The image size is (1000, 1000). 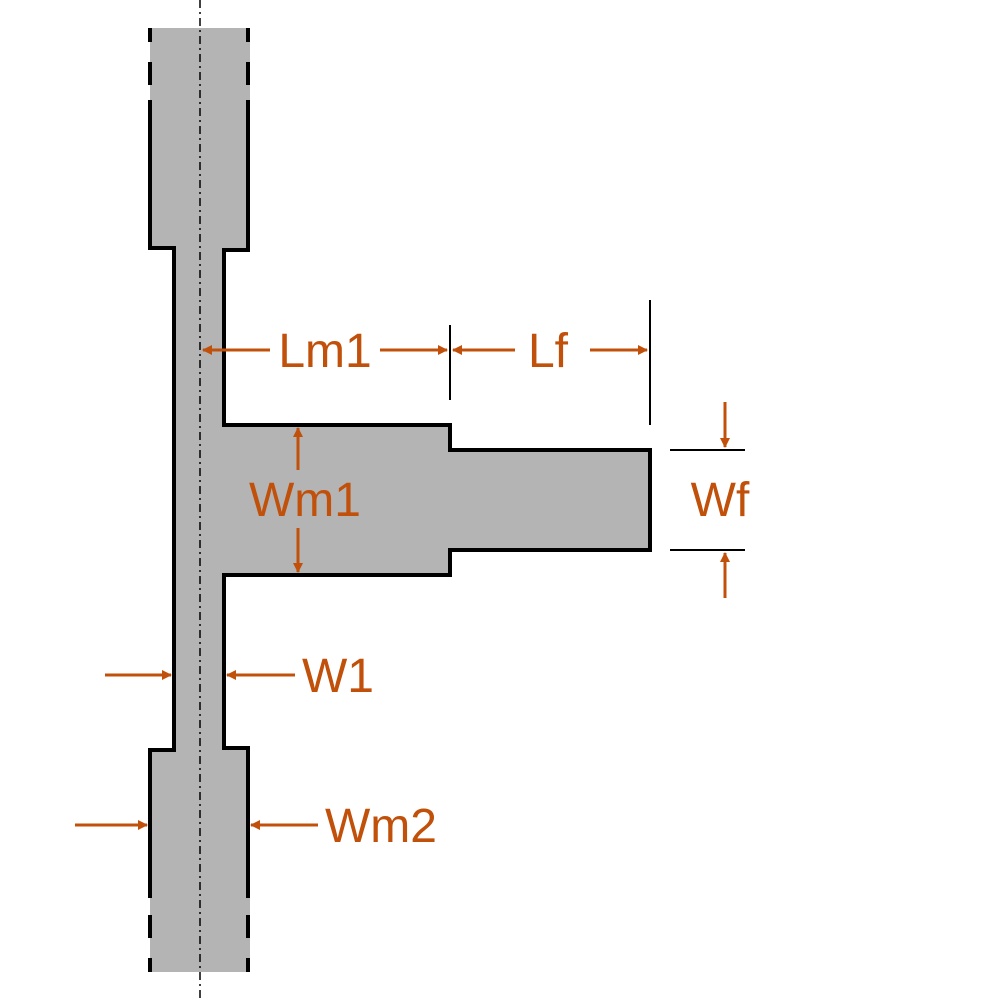 What do you see at coordinates (548, 351) in the screenshot?
I see `lf-label: Lf` at bounding box center [548, 351].